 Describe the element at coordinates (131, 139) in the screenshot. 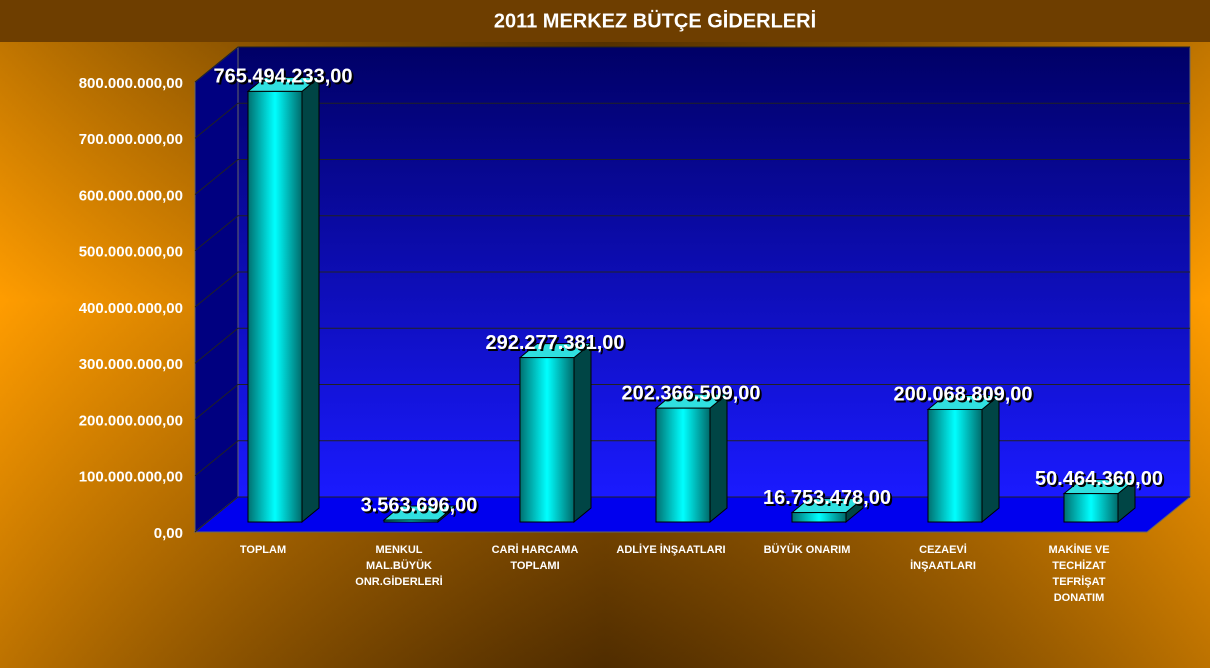

I see `y-tick-label: 700.000.000,00` at that location.